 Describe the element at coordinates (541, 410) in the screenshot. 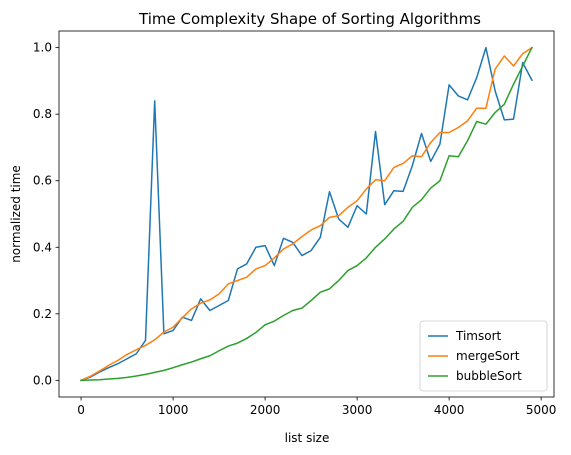

I see `x-tick-label: 5000` at that location.